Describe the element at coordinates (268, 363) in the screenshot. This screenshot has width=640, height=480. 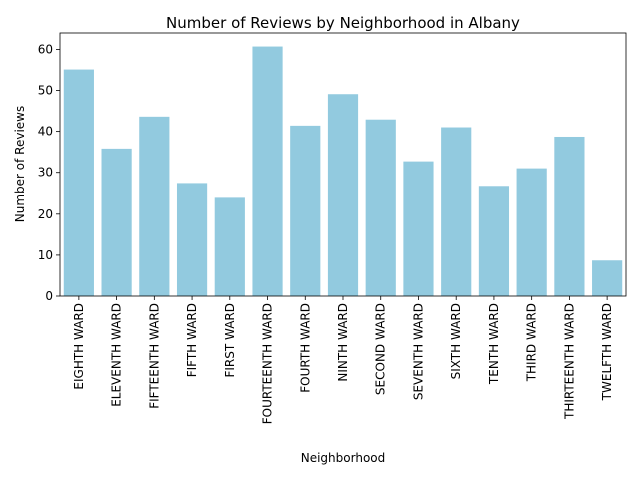
I see `x-tick-label: FOURTEENTH WARD` at that location.